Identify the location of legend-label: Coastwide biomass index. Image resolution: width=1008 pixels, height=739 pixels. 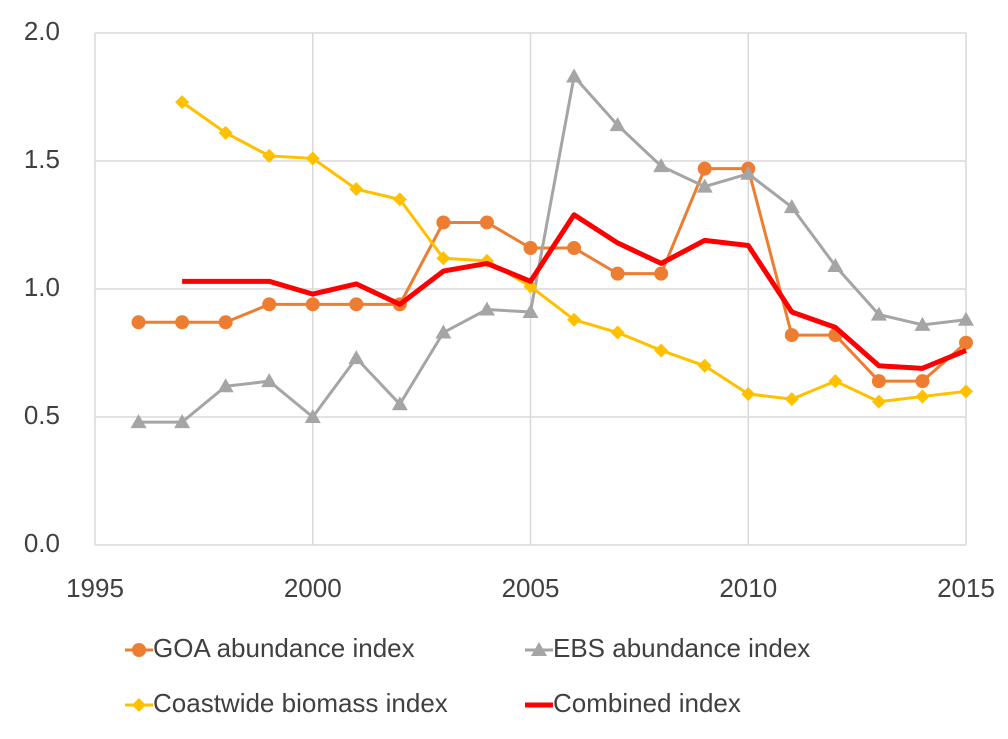
(300, 703).